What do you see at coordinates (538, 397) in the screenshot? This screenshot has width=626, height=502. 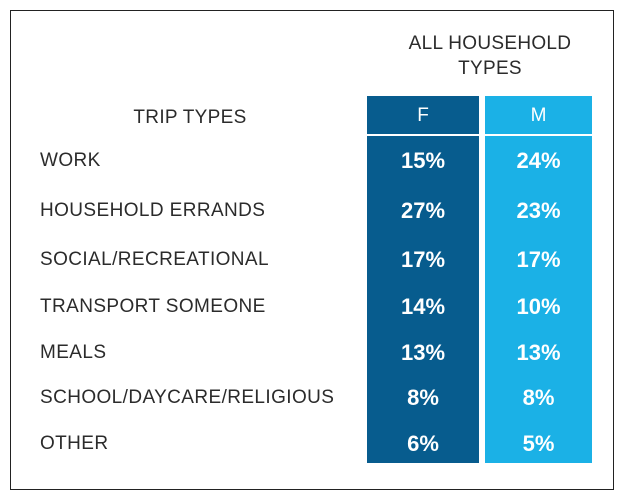 I see `cell-m: 8%` at bounding box center [538, 397].